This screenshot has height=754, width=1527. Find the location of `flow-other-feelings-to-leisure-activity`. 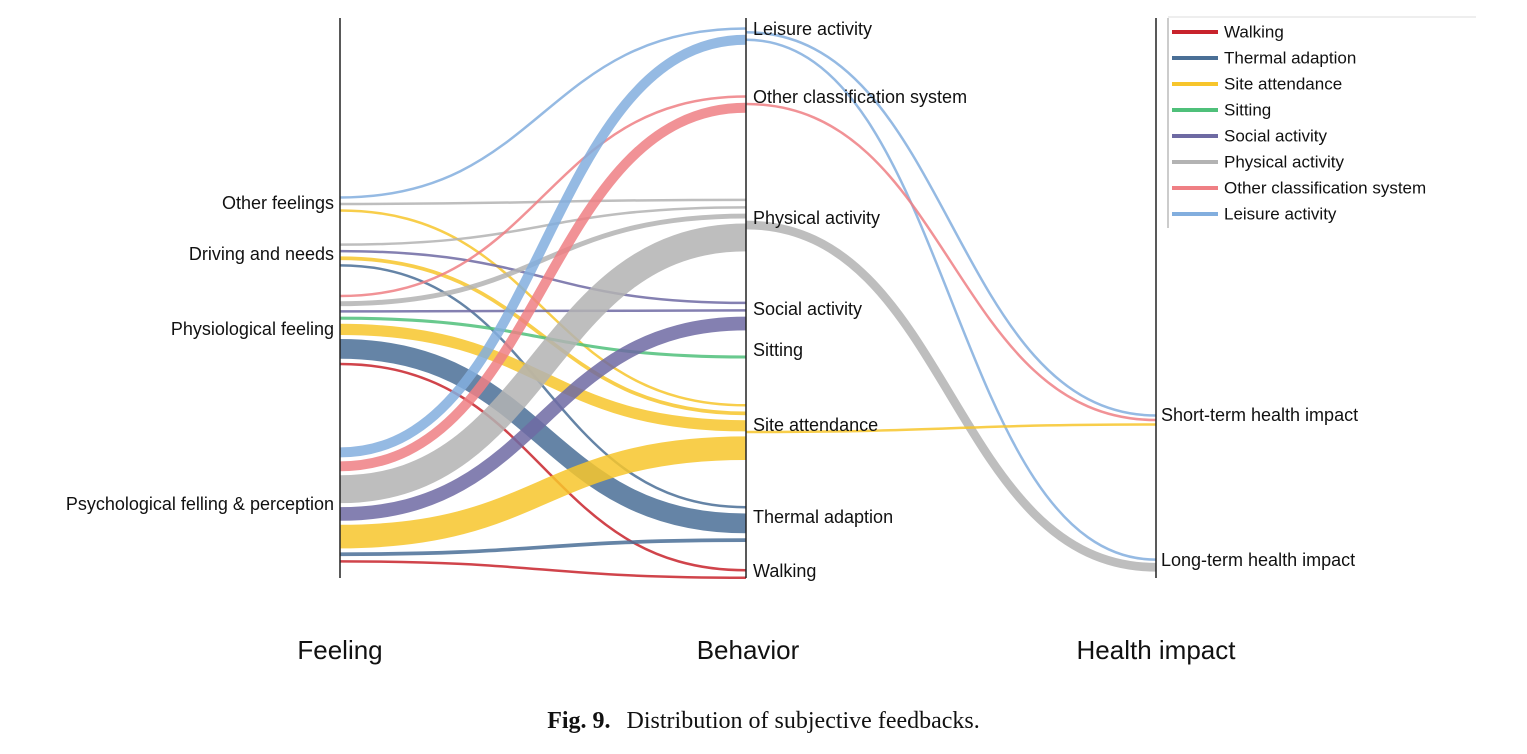

flow-other-feelings-to-leisure-activity is located at coordinates (543, 113).